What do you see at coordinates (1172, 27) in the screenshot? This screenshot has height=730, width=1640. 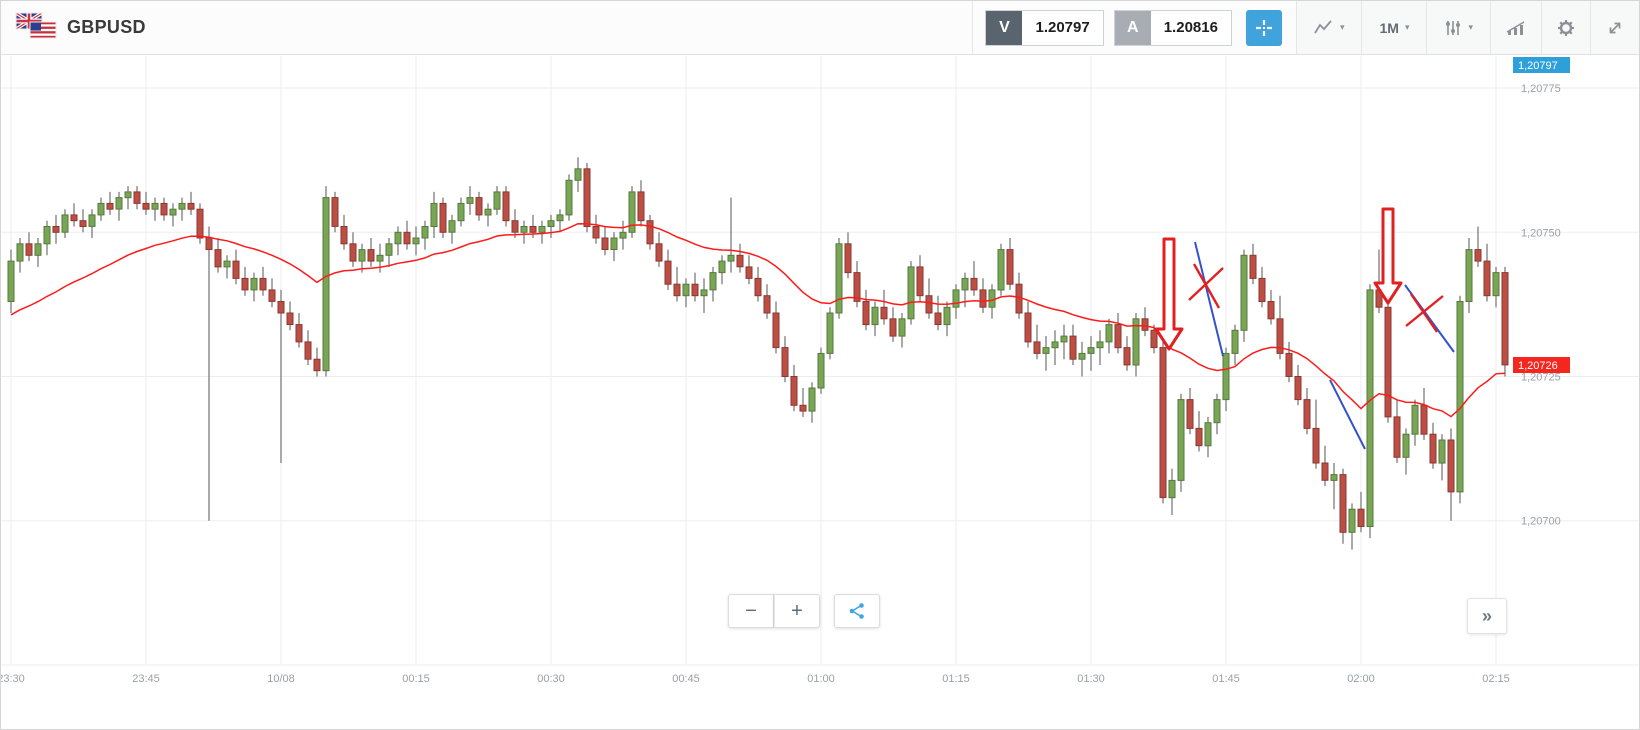 I see `buy-button: A 1.20816` at bounding box center [1172, 27].